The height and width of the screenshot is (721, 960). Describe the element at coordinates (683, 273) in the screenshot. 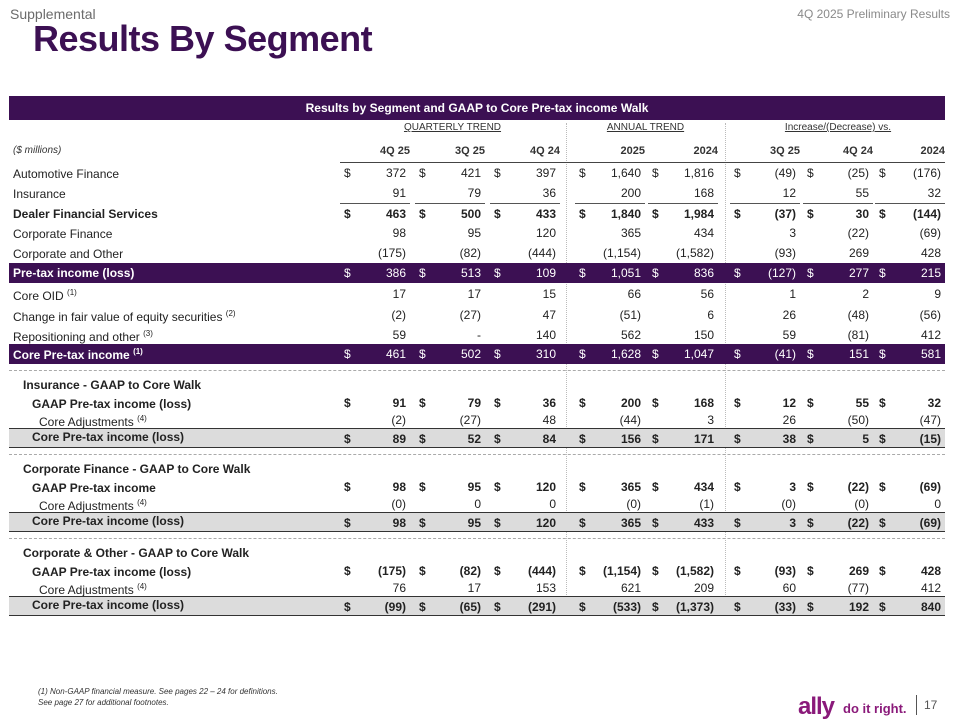

I see `table-cell: $836` at that location.